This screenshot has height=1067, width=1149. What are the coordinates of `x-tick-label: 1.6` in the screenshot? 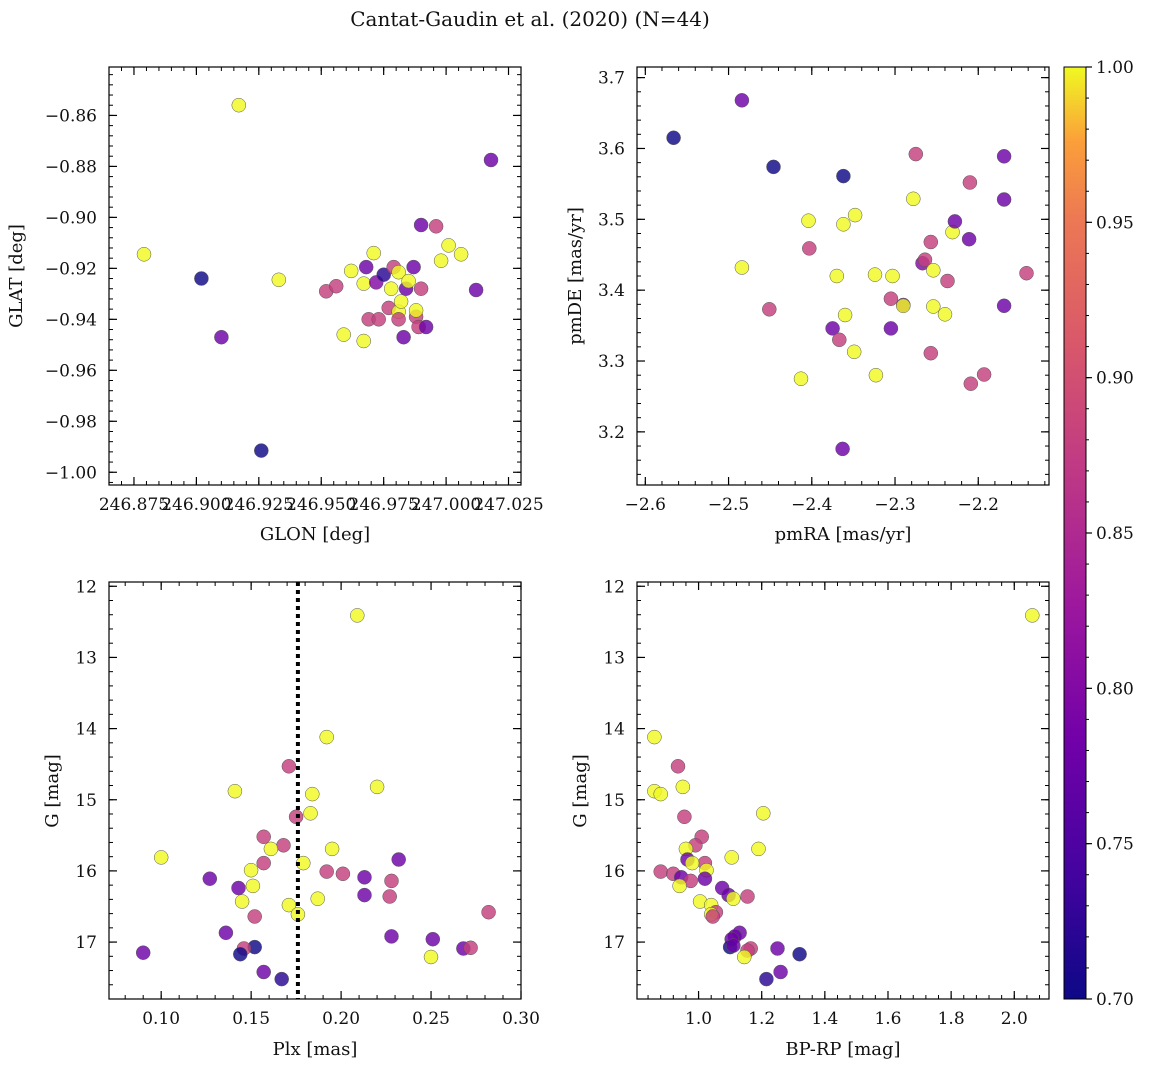 It's located at (887, 1019).